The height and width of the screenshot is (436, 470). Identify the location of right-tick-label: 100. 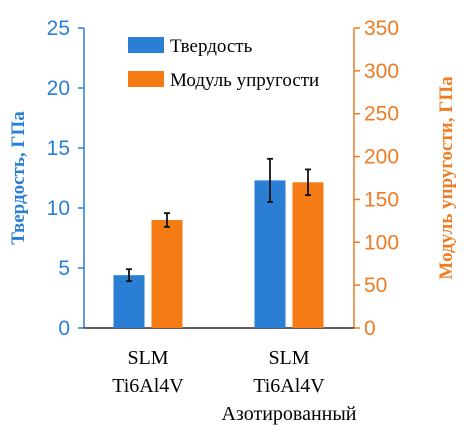
(381, 242).